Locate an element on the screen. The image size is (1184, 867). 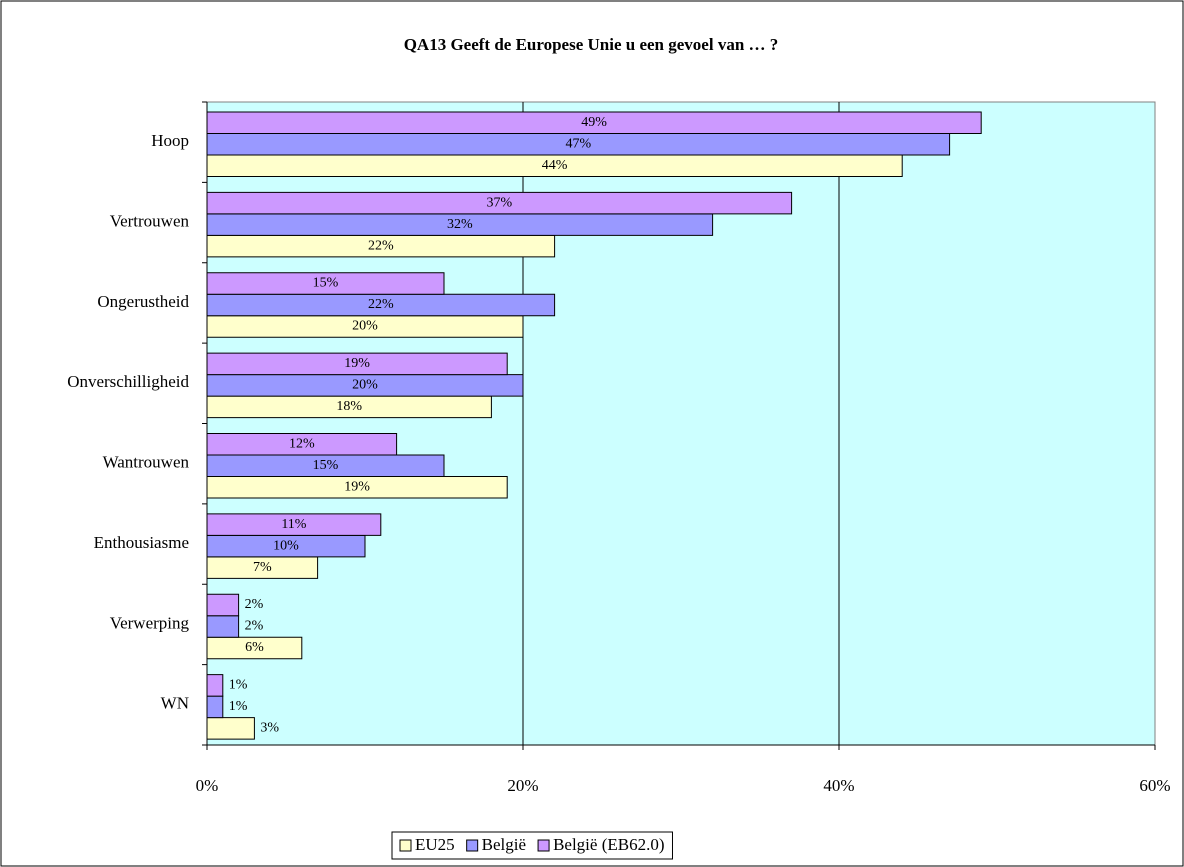
x-tick-label: 0% is located at coordinates (207, 785).